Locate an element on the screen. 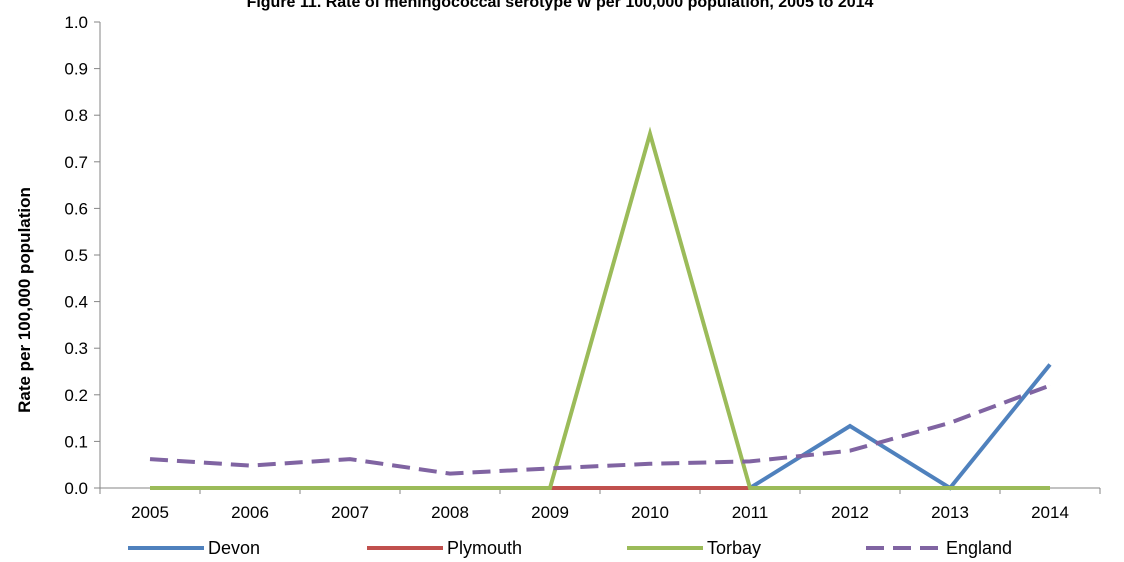 The width and height of the screenshot is (1124, 562). x-tick-label: 2009 is located at coordinates (550, 512).